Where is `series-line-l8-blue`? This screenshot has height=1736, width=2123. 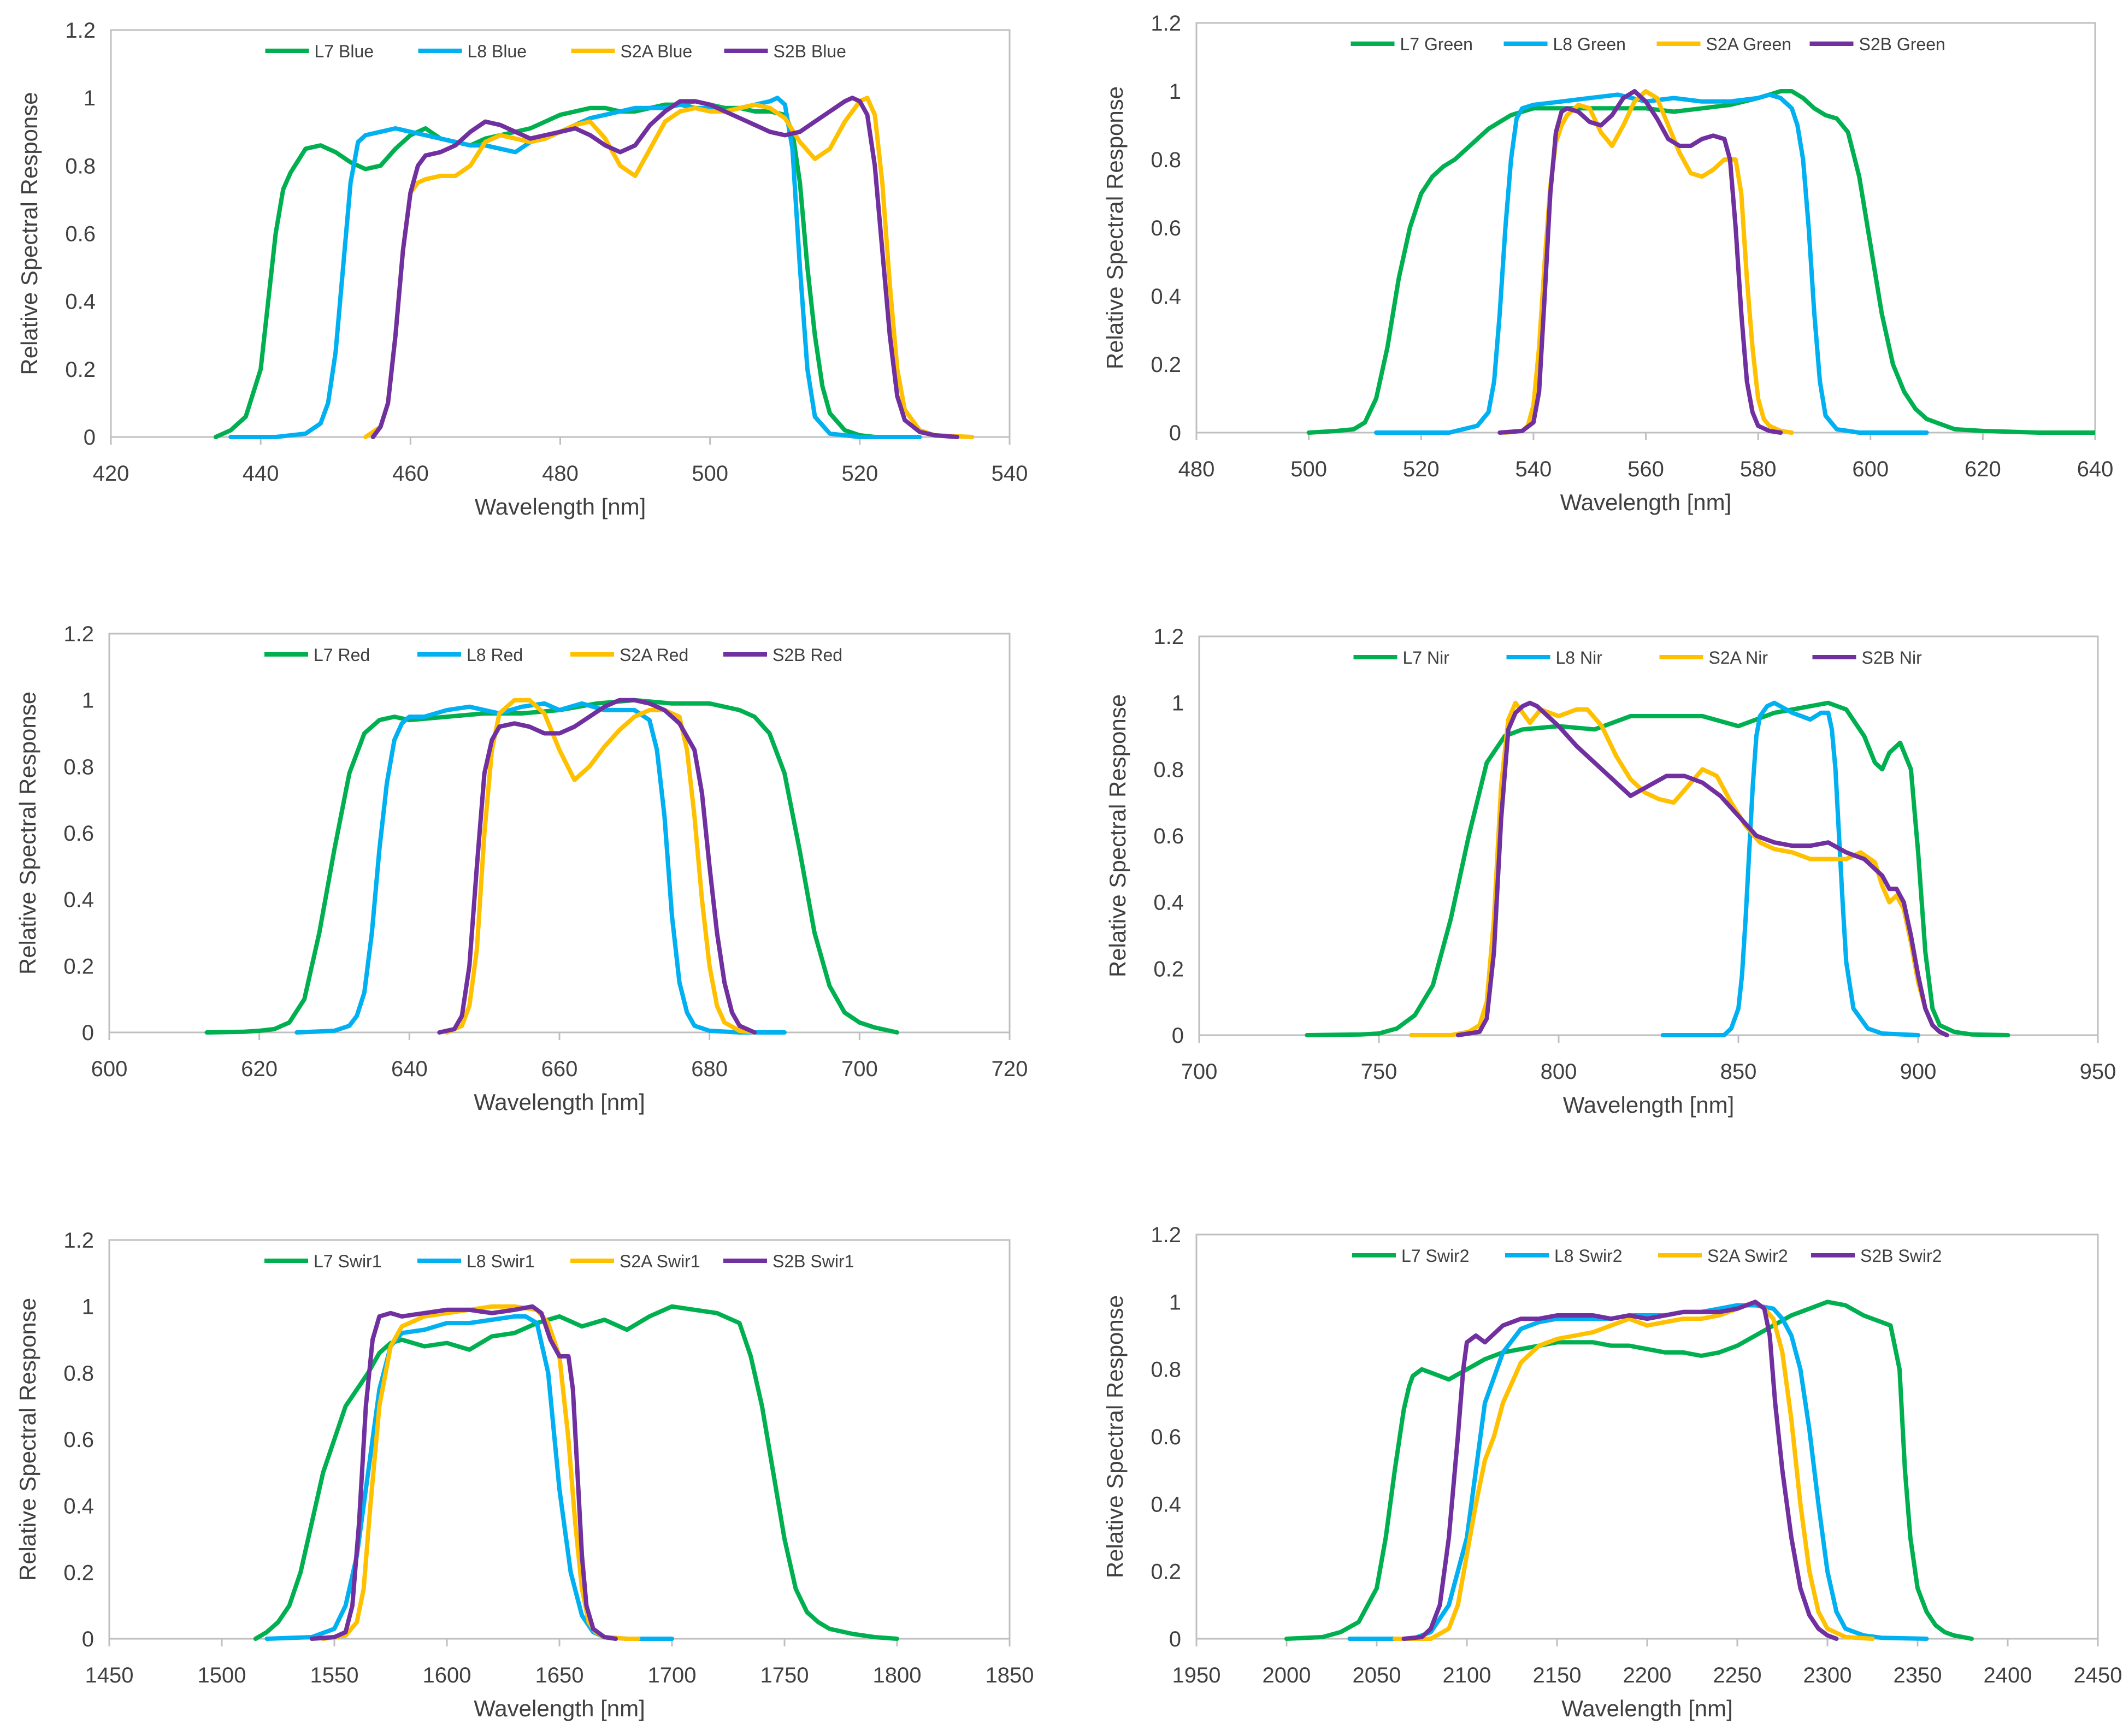 series-line-l8-blue is located at coordinates (575, 267).